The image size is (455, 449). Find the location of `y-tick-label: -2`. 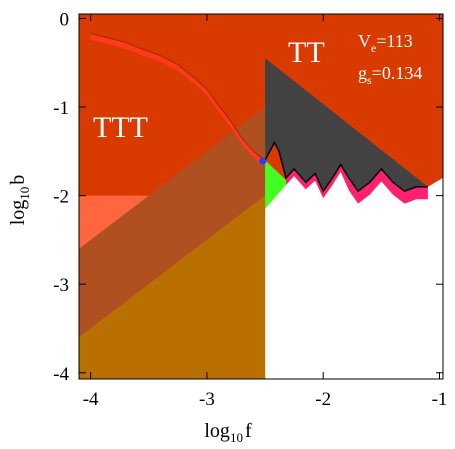

y-tick-label: -2 is located at coordinates (61, 197).